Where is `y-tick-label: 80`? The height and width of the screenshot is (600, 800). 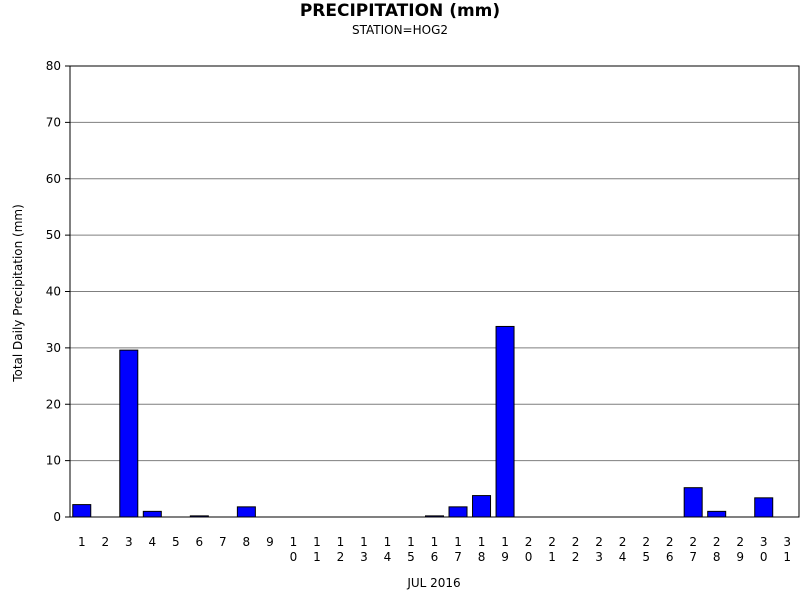
y-tick-label: 80 is located at coordinates (53, 66).